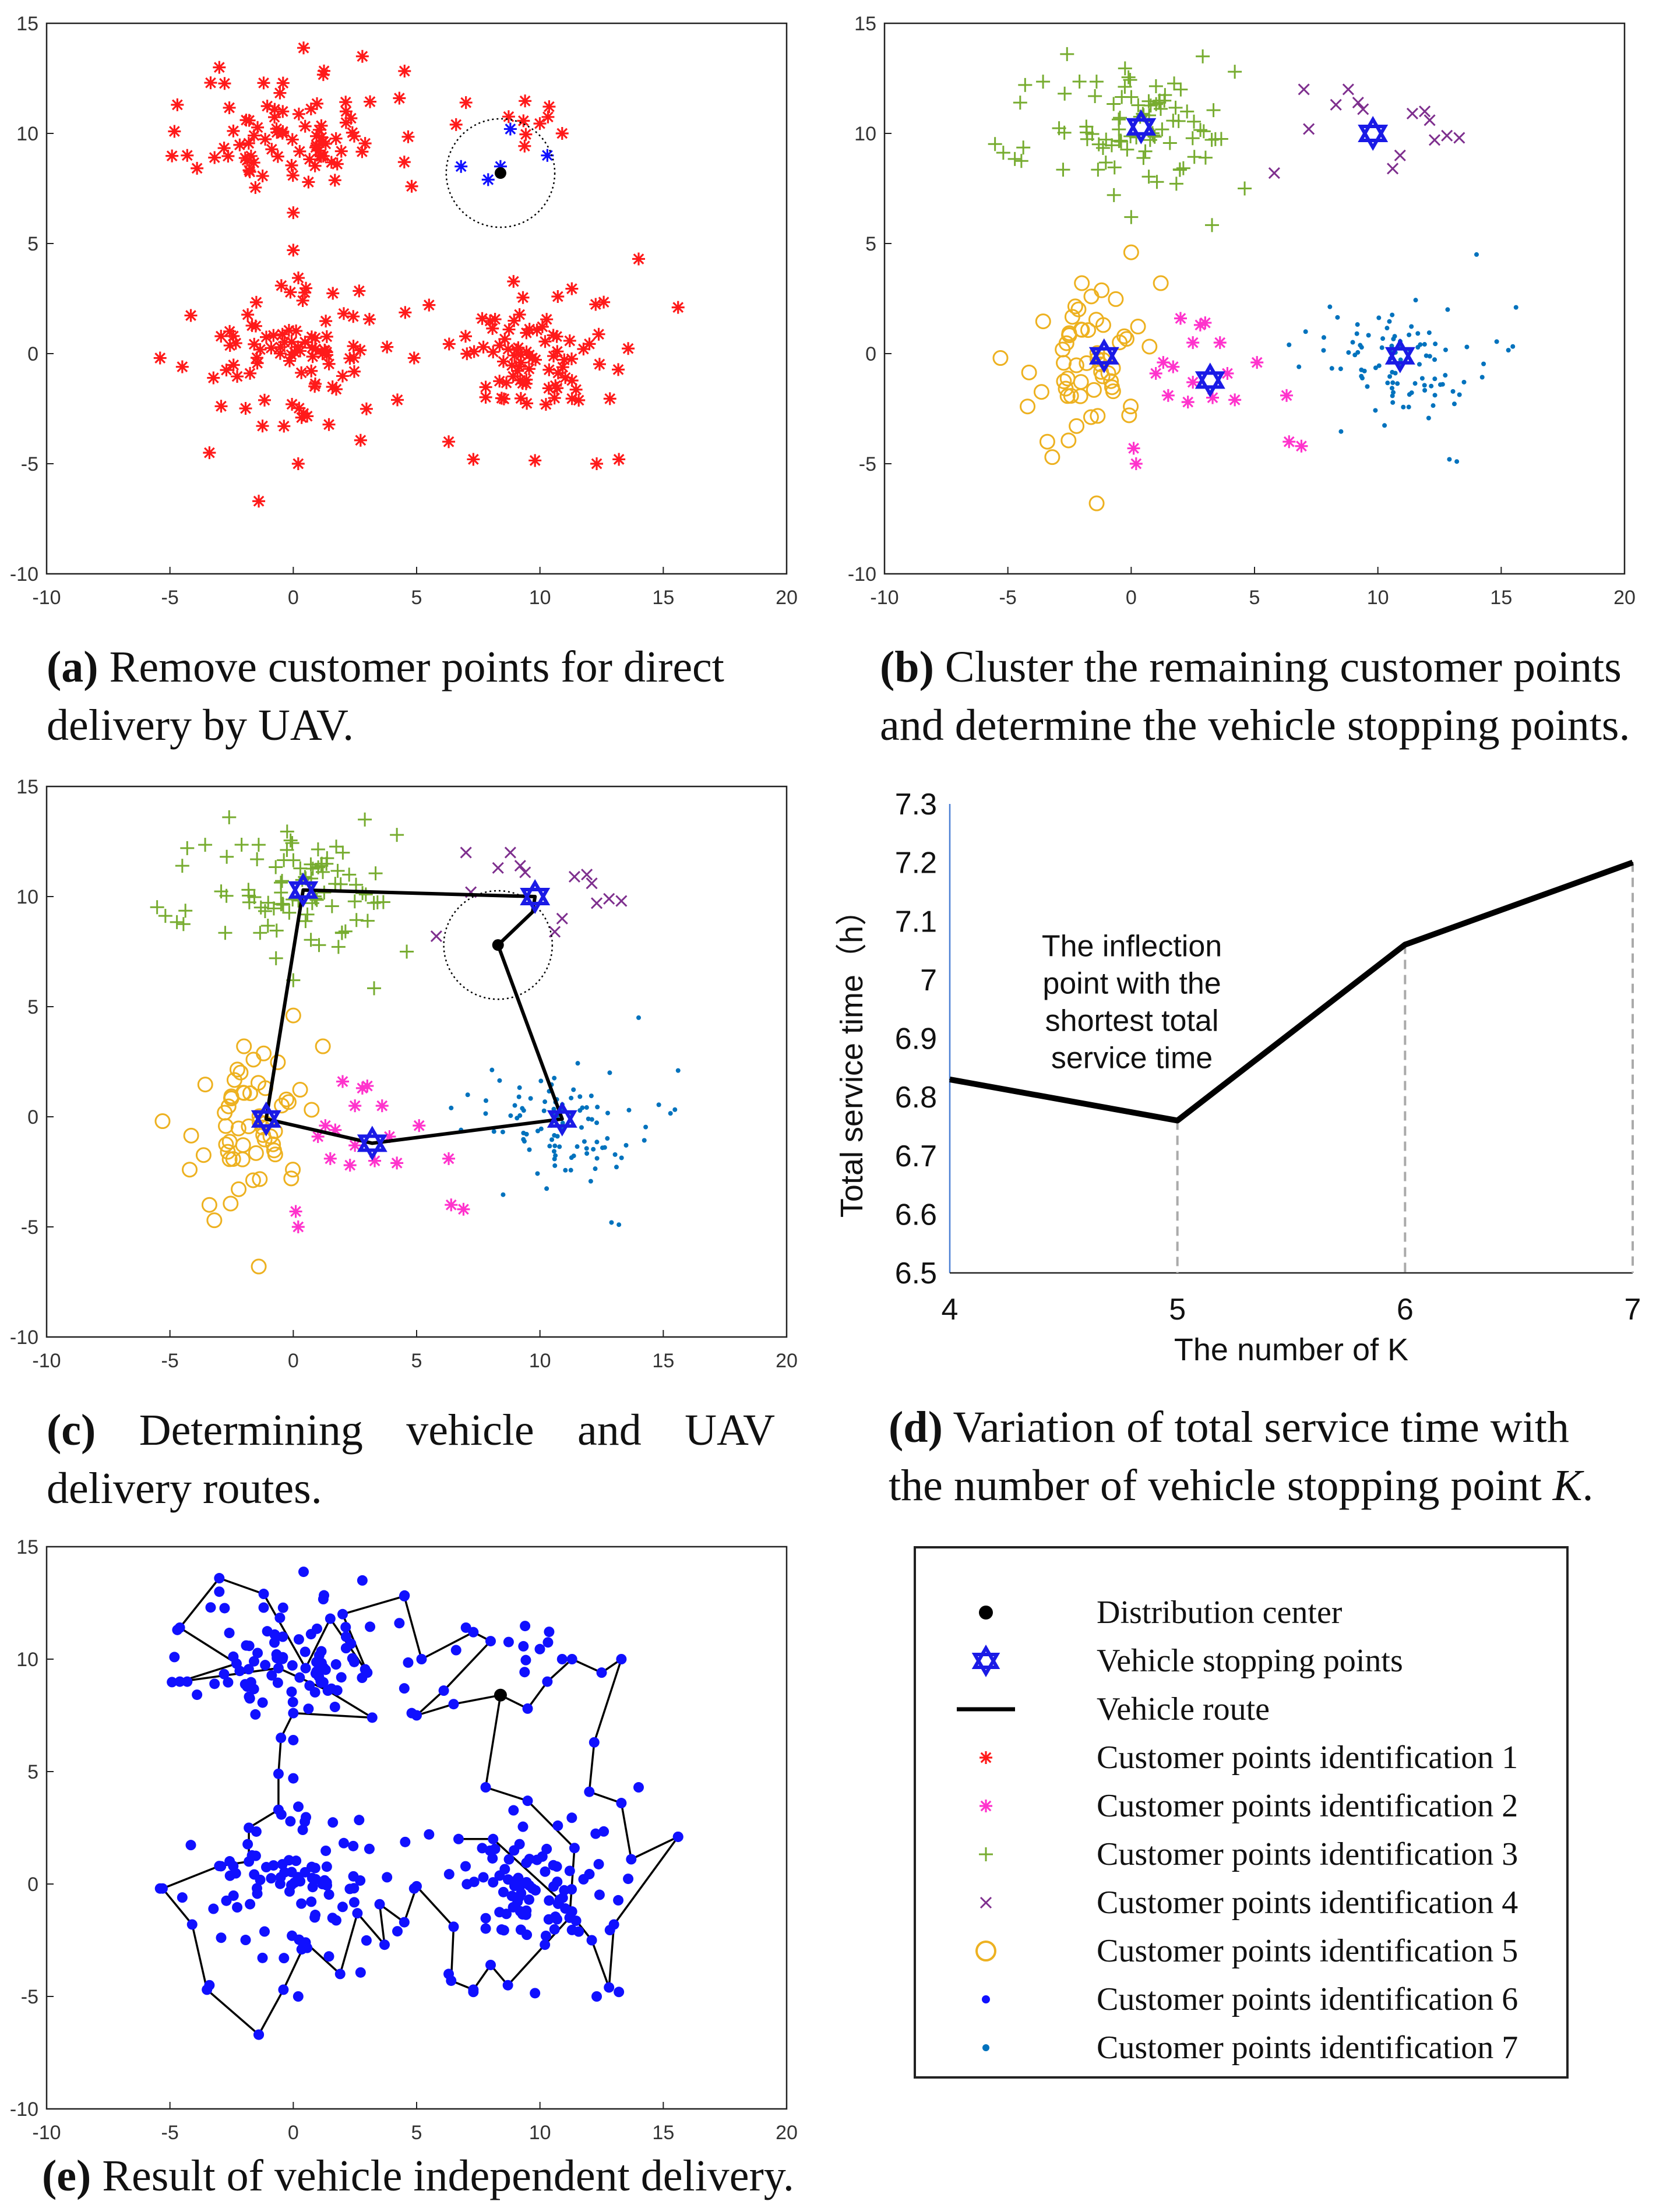 This screenshot has height=2212, width=1656. Describe the element at coordinates (1241, 1806) in the screenshot. I see `legend-item: Customer points identification 2` at that location.